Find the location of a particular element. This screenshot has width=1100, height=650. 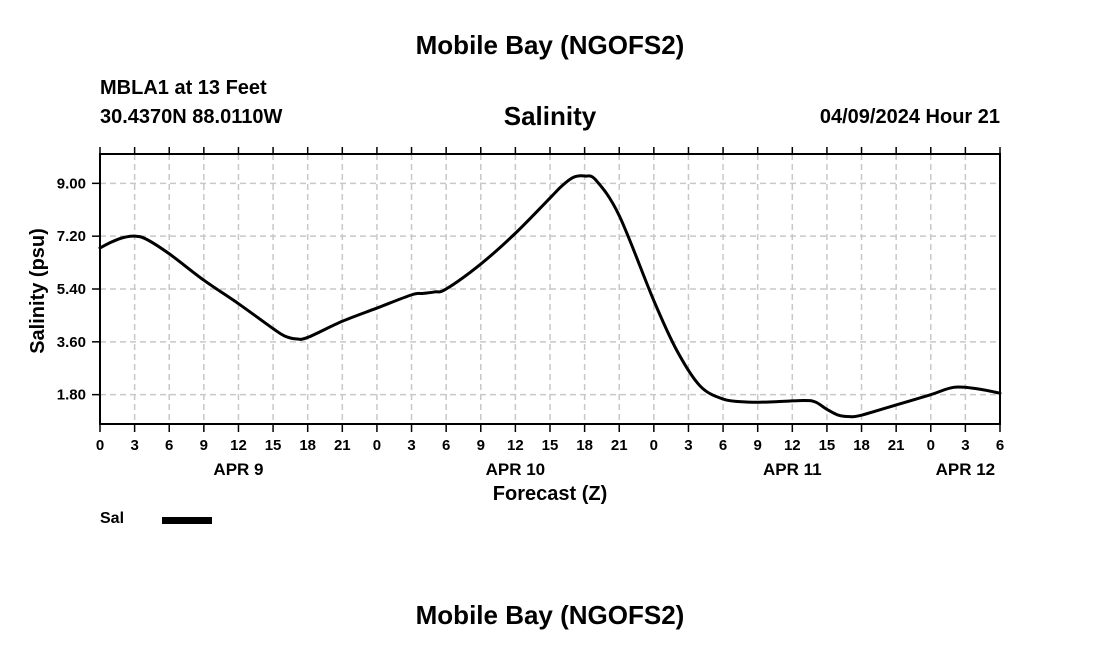

variable-title: Salinity is located at coordinates (550, 116).